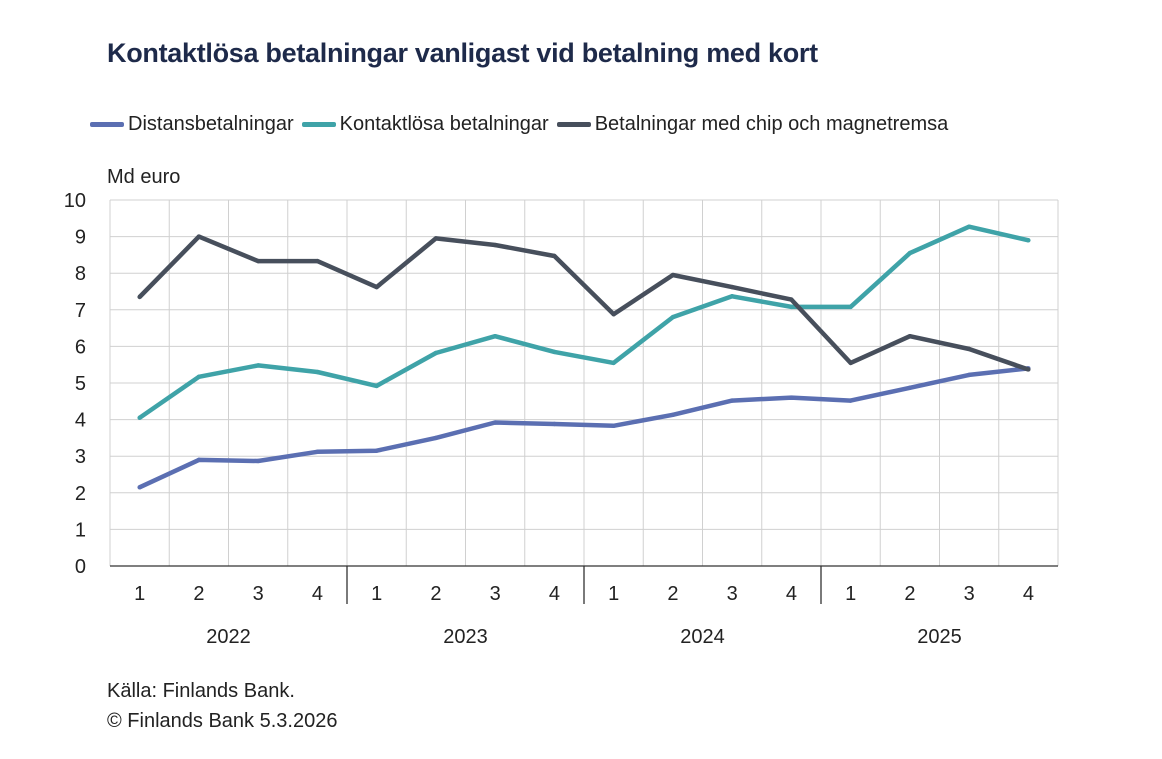  What do you see at coordinates (222, 721) in the screenshot?
I see `copyright-line: © Finlands Bank 5.3.2026` at bounding box center [222, 721].